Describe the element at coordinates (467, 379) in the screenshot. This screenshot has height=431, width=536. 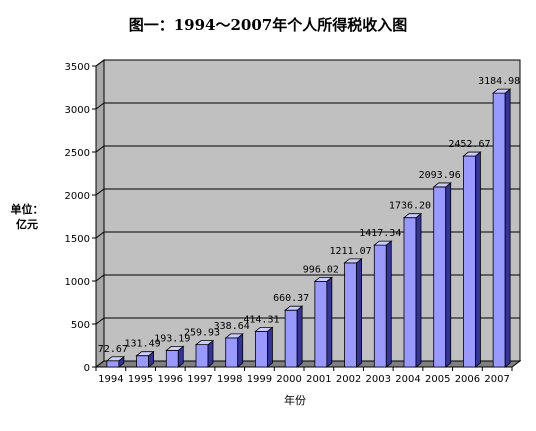
I see `x-tick-label: 2006` at that location.